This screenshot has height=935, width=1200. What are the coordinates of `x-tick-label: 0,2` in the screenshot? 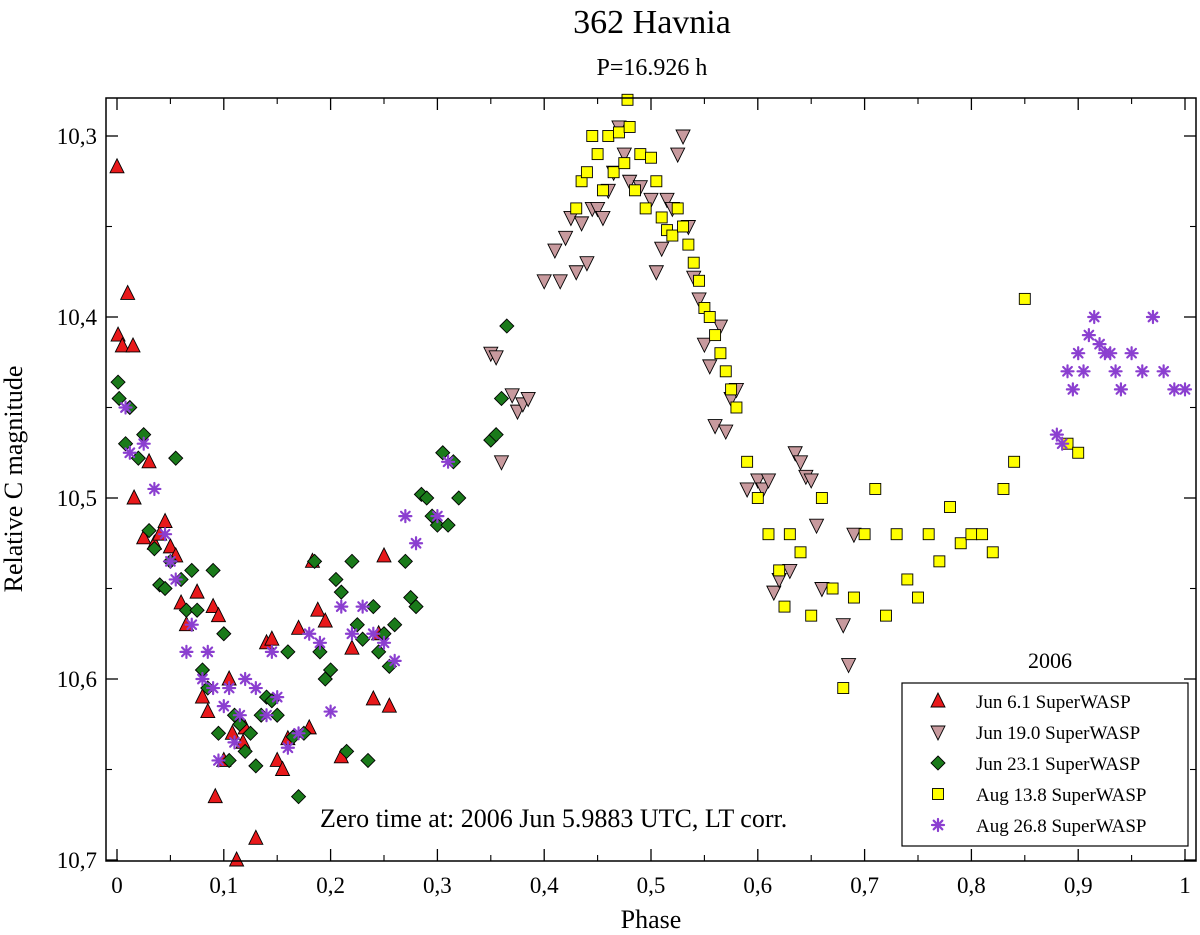 It's located at (330, 885).